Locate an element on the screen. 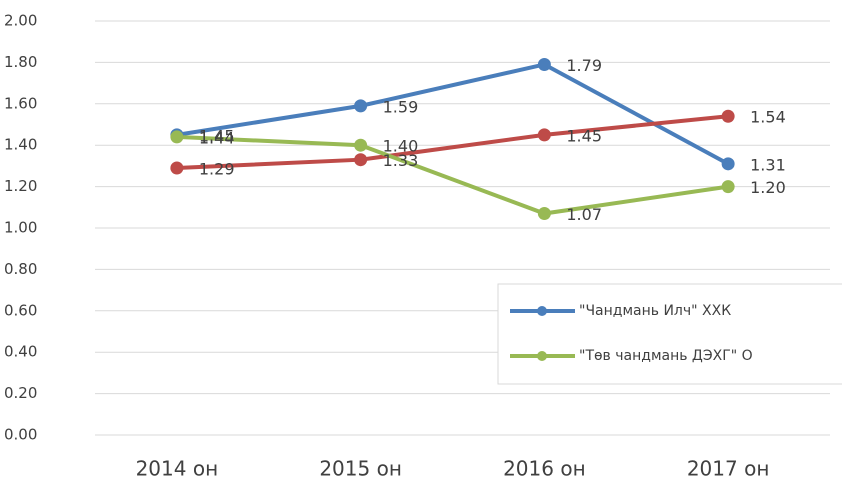  y-tick-label: 0.20 is located at coordinates (20, 393).